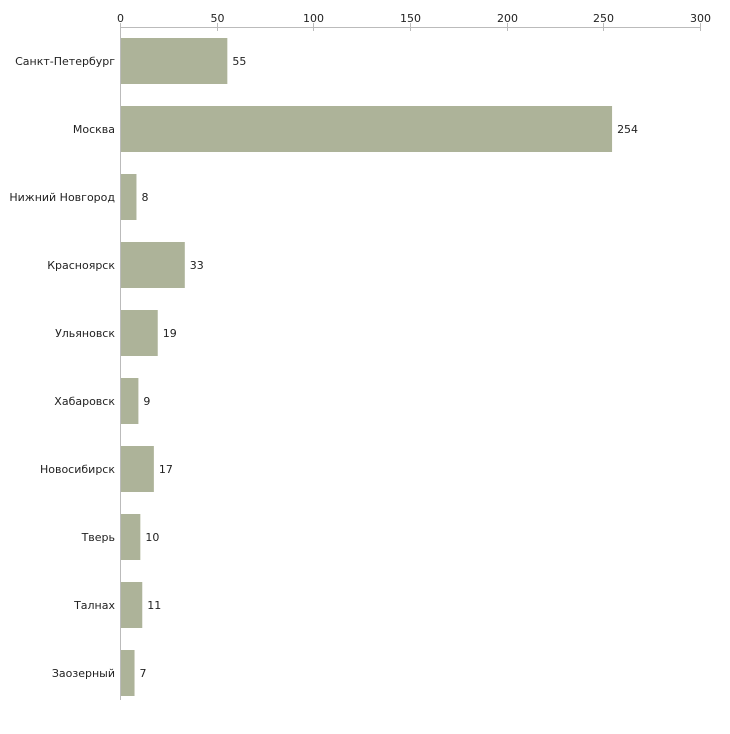 The width and height of the screenshot is (730, 734). Describe the element at coordinates (94, 605) in the screenshot. I see `category-label: Талнах` at that location.